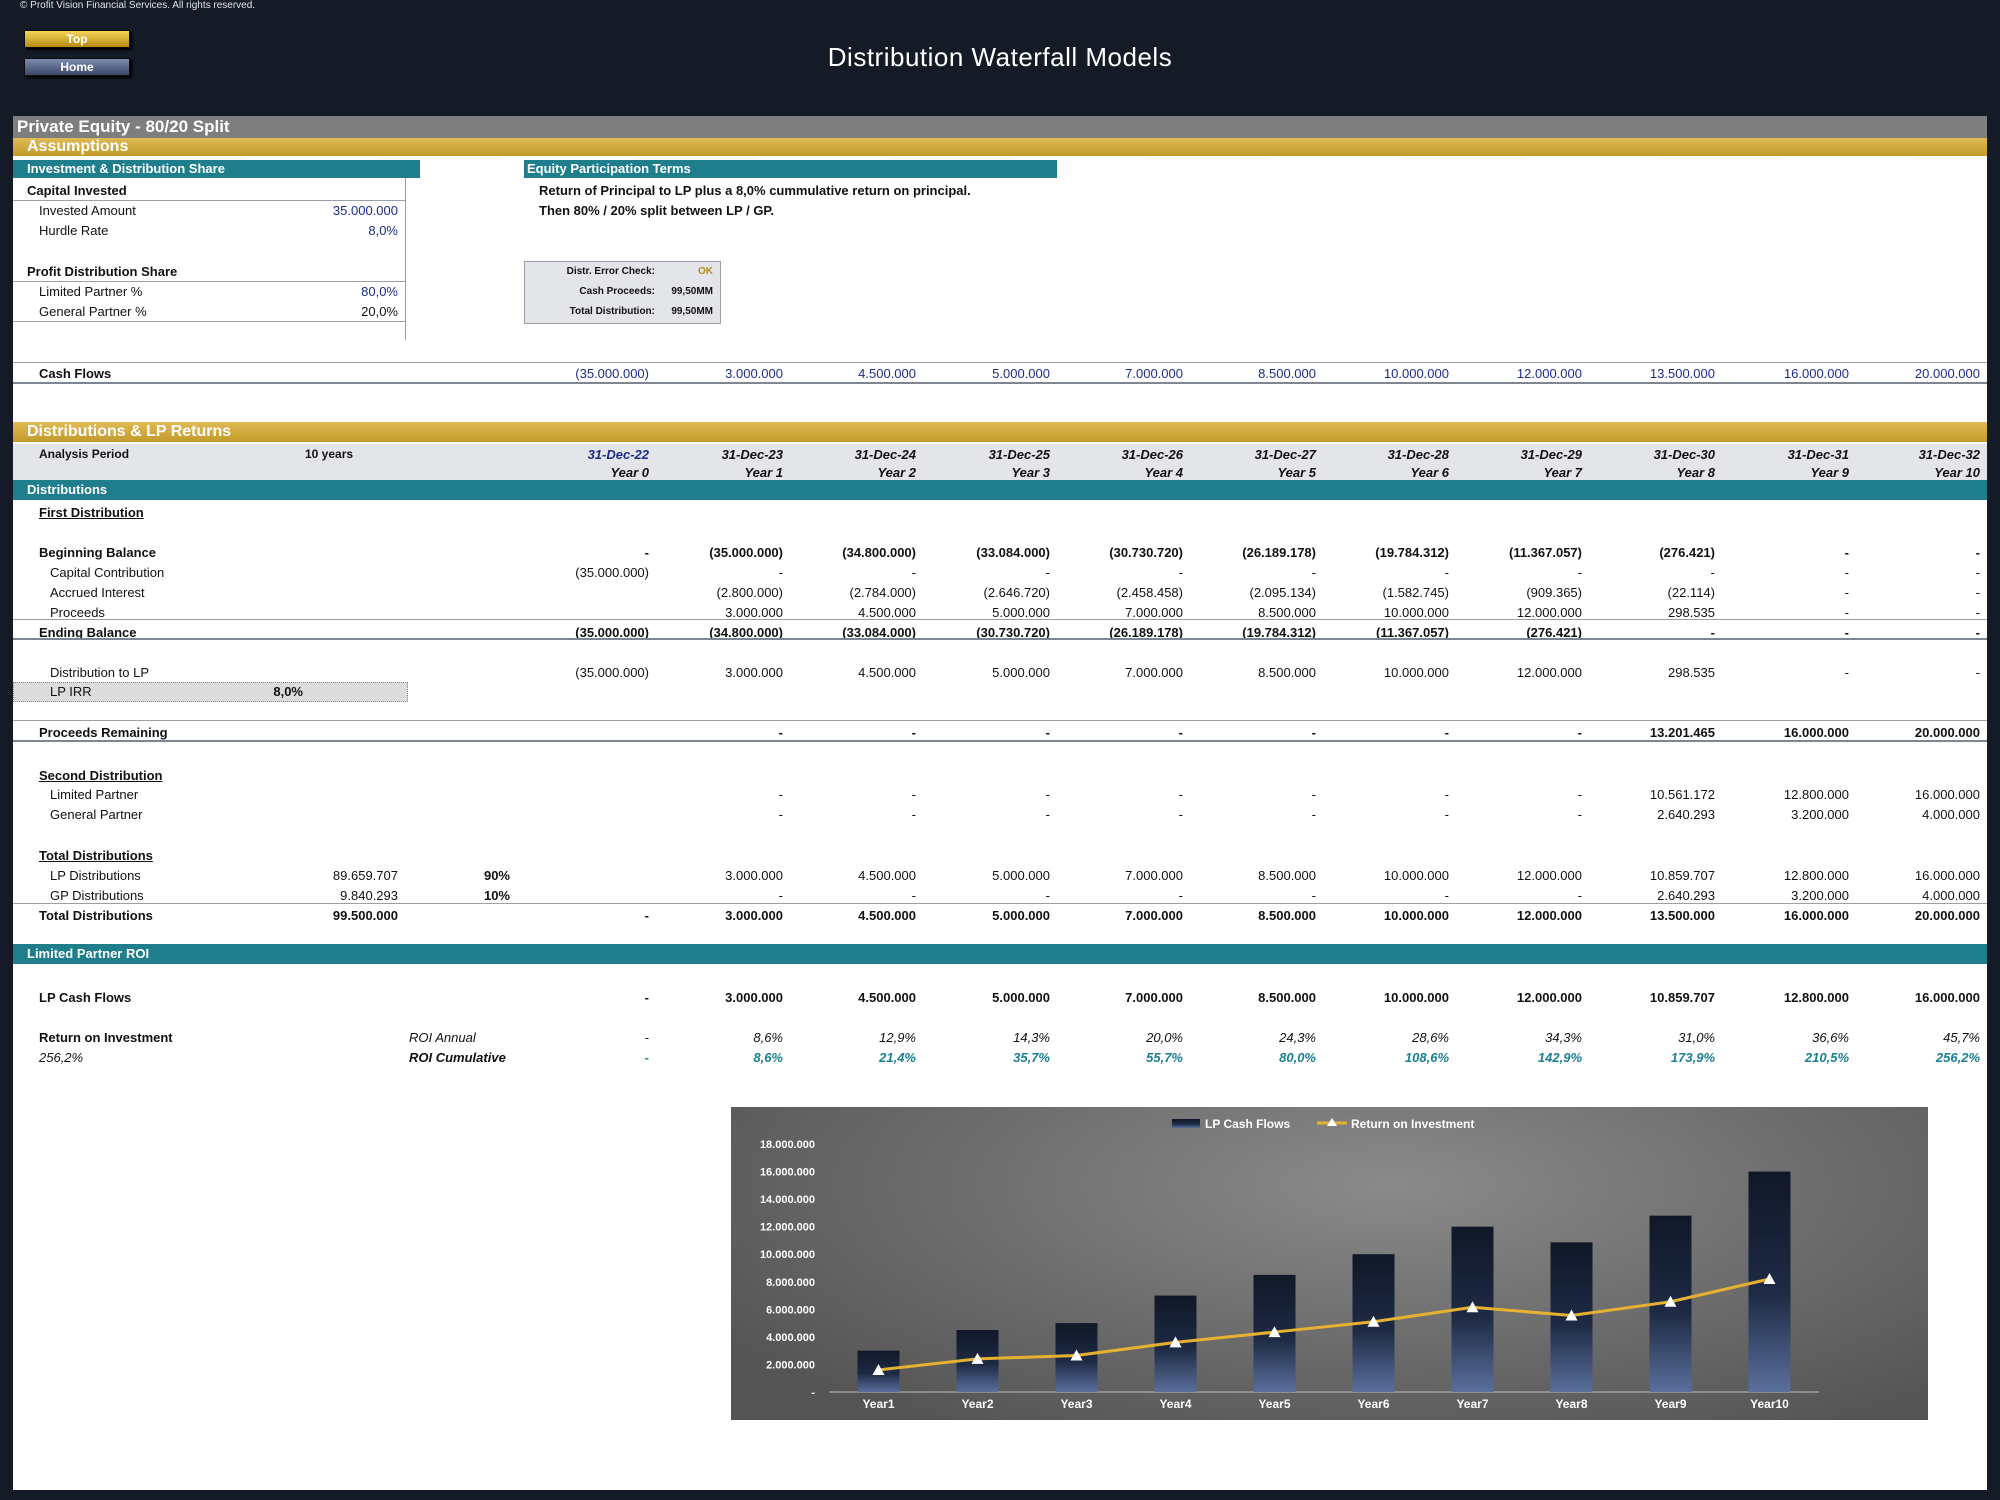  What do you see at coordinates (365, 210) in the screenshot?
I see `invested-amount-value: 35.000.000` at bounding box center [365, 210].